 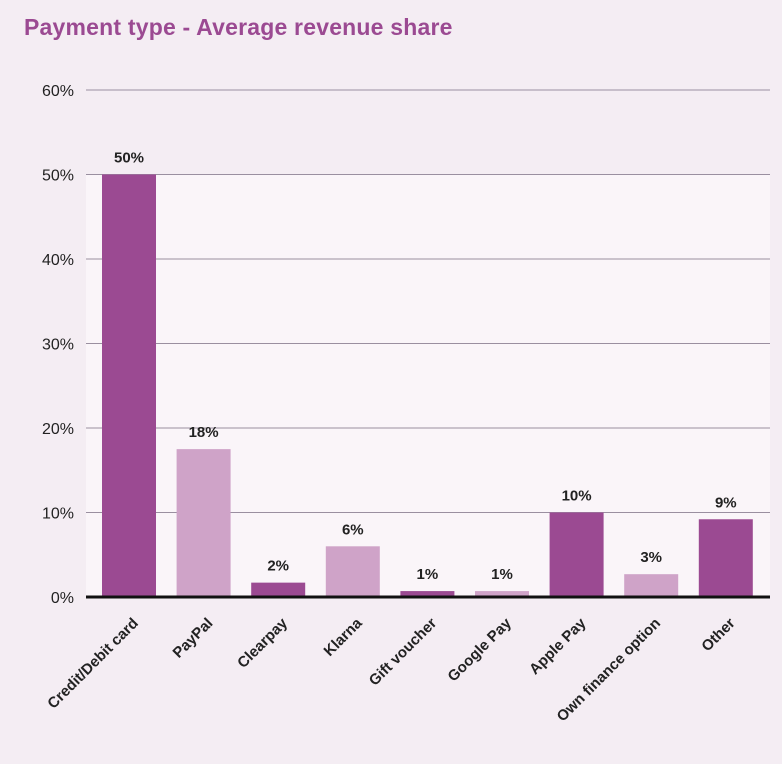 I want to click on y-tick-label: 30%, so click(x=58, y=345).